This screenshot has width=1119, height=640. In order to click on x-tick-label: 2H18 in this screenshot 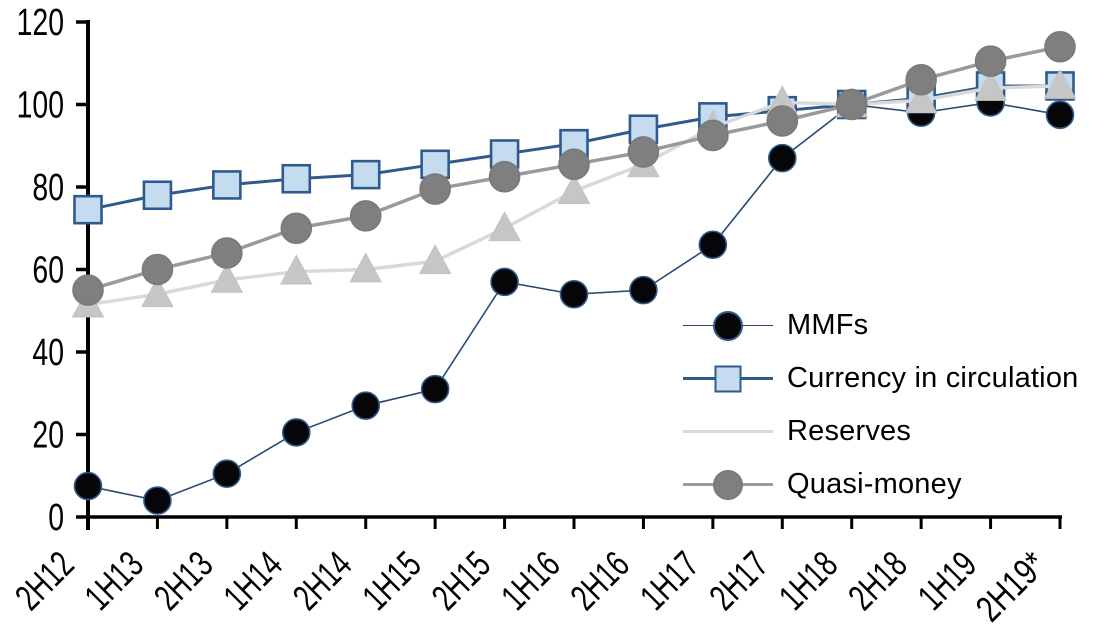, I will do `click(878, 581)`.